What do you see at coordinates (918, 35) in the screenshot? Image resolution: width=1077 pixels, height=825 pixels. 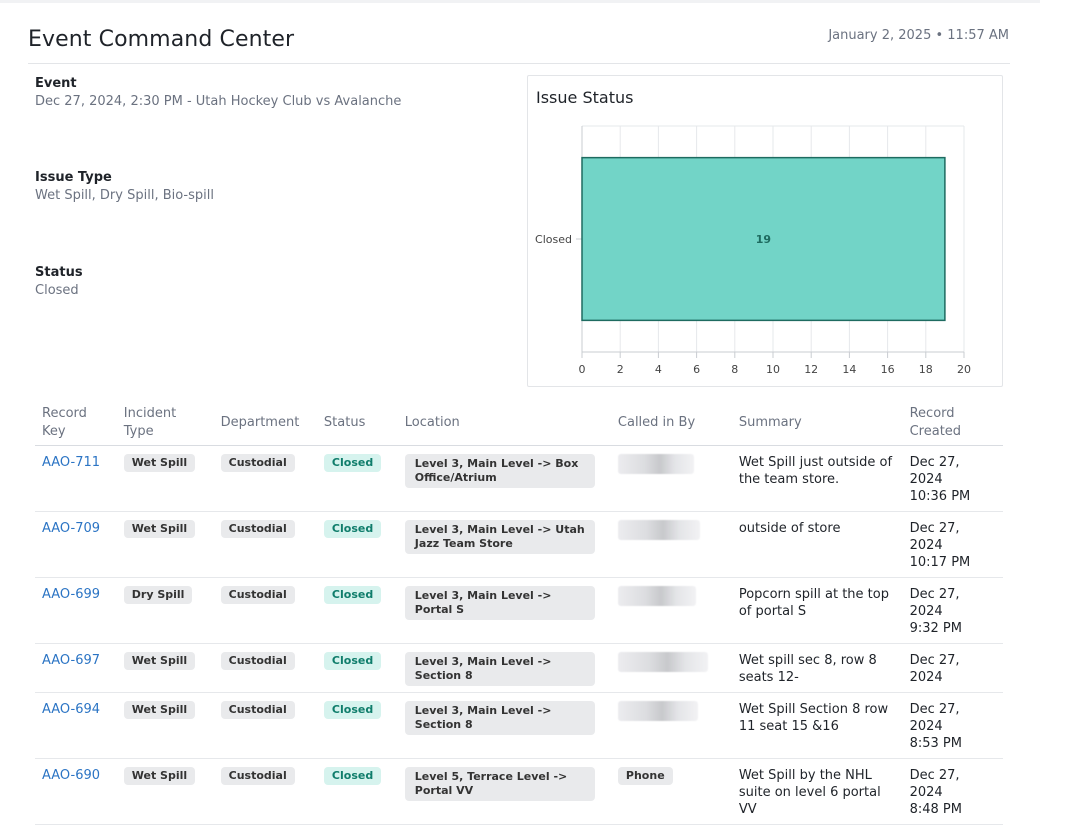 I see `current-datetime: January 2, 2025 • 11:57 AM` at bounding box center [918, 35].